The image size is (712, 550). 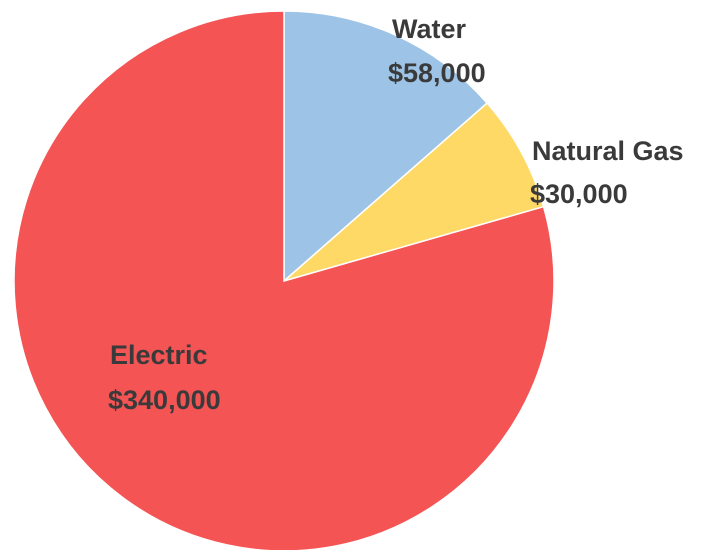 What do you see at coordinates (579, 194) in the screenshot?
I see `label-natural-gas-value: $30,000` at bounding box center [579, 194].